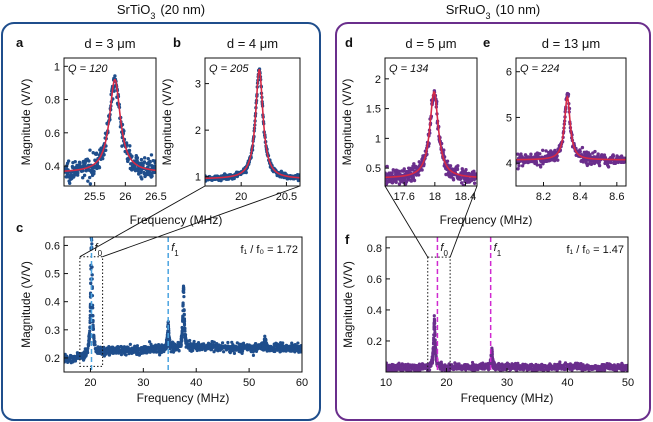 The height and width of the screenshot is (422, 653). What do you see at coordinates (616, 197) in the screenshot?
I see `x-tick-label: 8.6` at bounding box center [616, 197].